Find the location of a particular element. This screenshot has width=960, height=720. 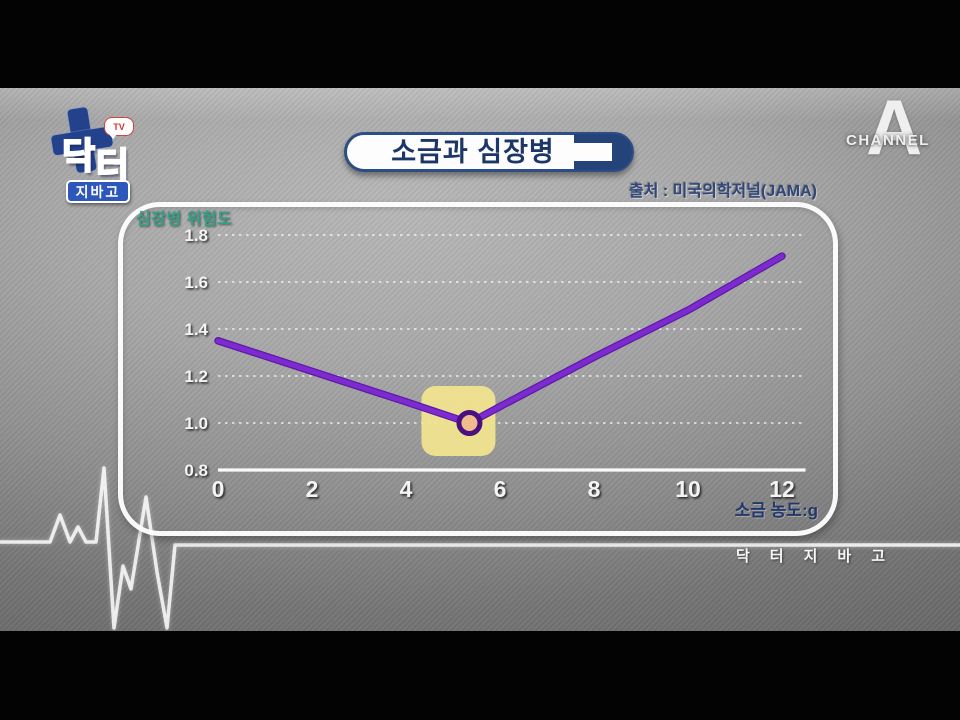

x-axis-title: 소금 농도:g is located at coordinates (776, 510).